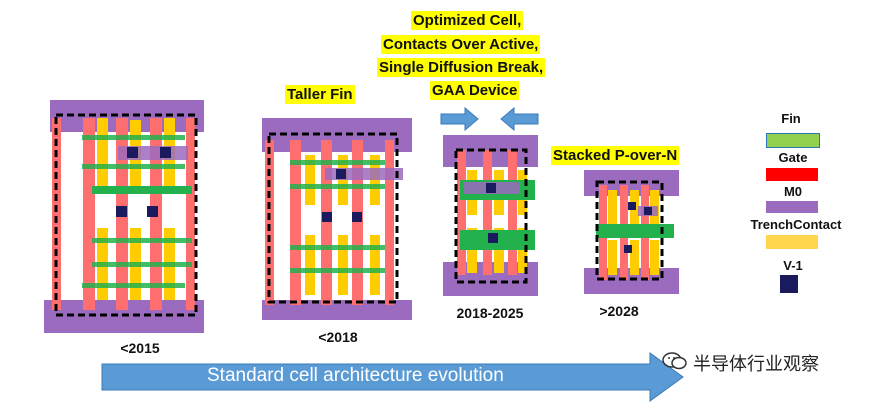 This screenshot has height=402, width=874. I want to click on heading-optimized-line4: GAA Device, so click(475, 90).